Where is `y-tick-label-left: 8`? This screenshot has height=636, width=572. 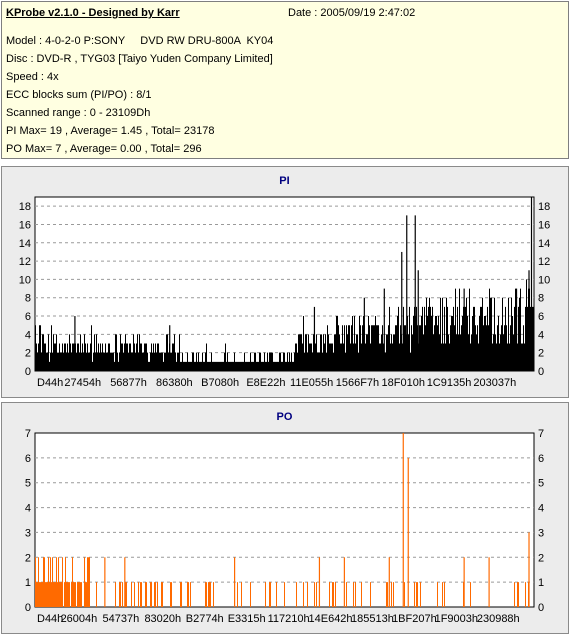 y-tick-label-left: 8 is located at coordinates (28, 299).